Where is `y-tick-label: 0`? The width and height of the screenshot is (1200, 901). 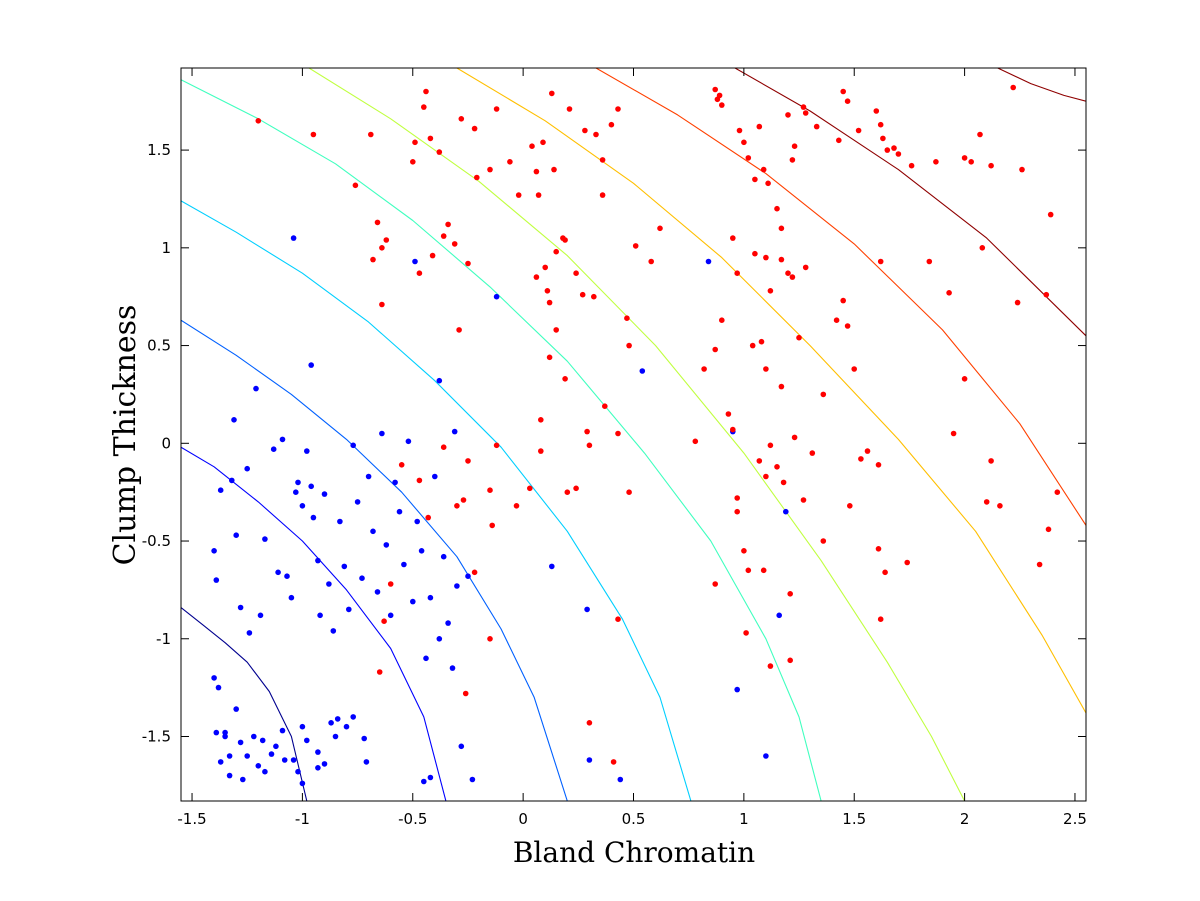 y-tick-label: 0 is located at coordinates (166, 443).